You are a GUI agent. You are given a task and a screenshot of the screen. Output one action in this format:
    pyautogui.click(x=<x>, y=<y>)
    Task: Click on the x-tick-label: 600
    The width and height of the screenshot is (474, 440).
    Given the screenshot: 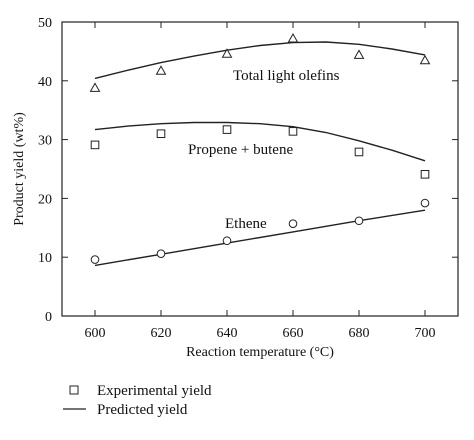 What is the action you would take?
    pyautogui.click(x=95, y=333)
    